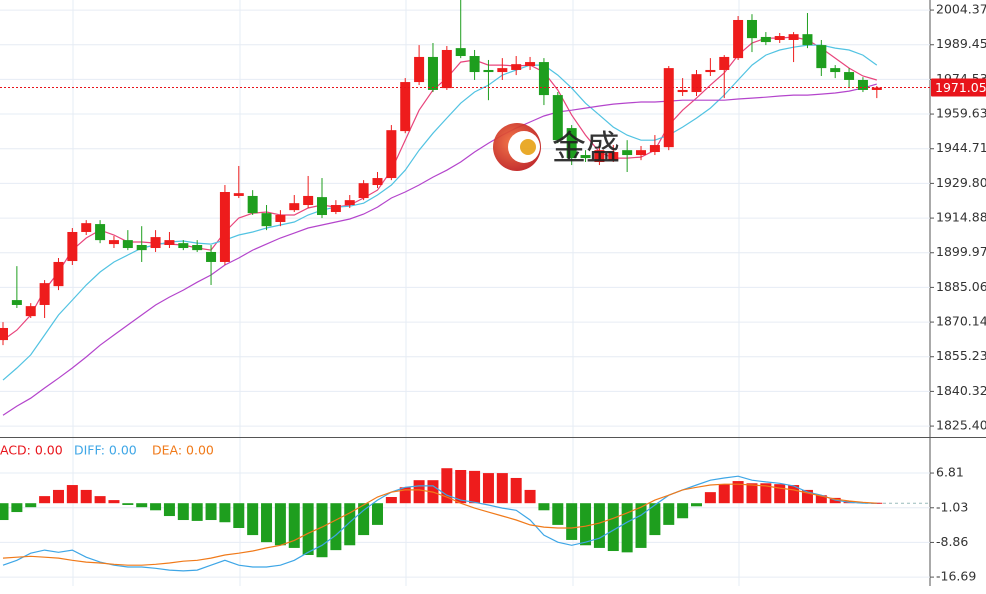 Image resolution: width=986 pixels, height=594 pixels. Describe the element at coordinates (961, 9) in the screenshot. I see `y-tick-label: 2004.37` at that location.